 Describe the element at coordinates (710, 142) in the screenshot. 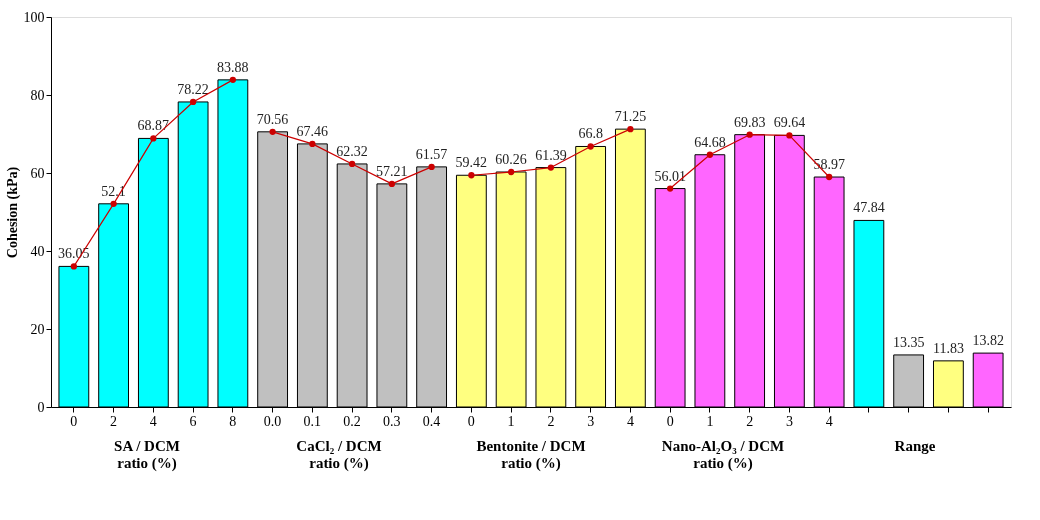

I see `data-label: 64.68` at that location.